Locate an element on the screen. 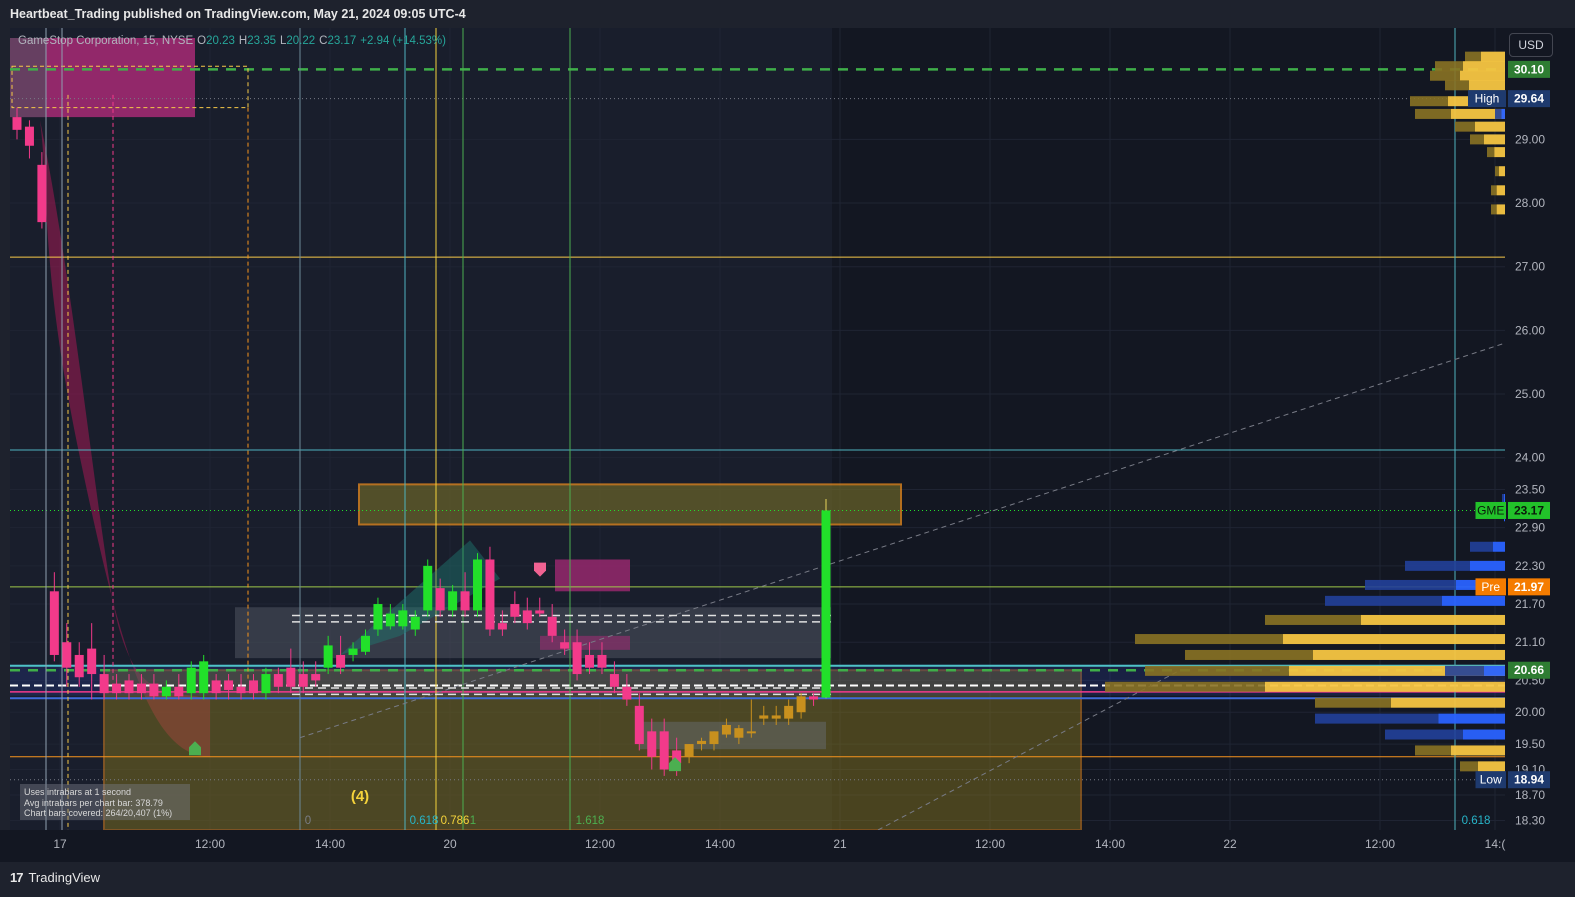 The image size is (1575, 897). price-axis-background is located at coordinates (1540, 429).